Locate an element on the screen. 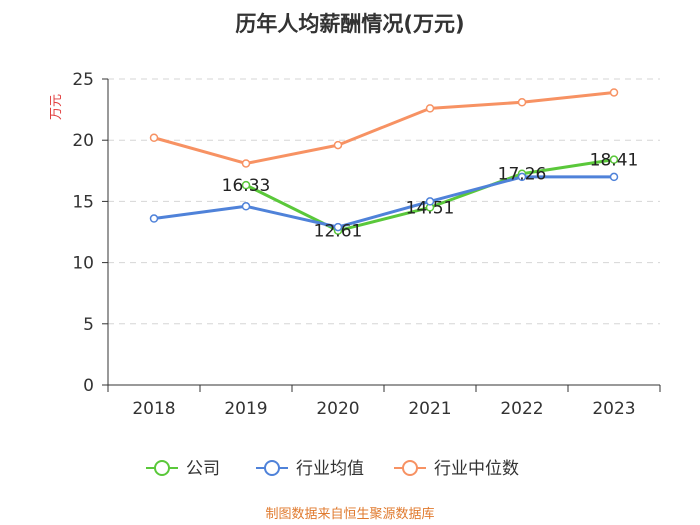 Image resolution: width=700 pixels, height=525 pixels. data-labels: 16.33 12.61 14.51 17.26 18.41 is located at coordinates (430, 196).